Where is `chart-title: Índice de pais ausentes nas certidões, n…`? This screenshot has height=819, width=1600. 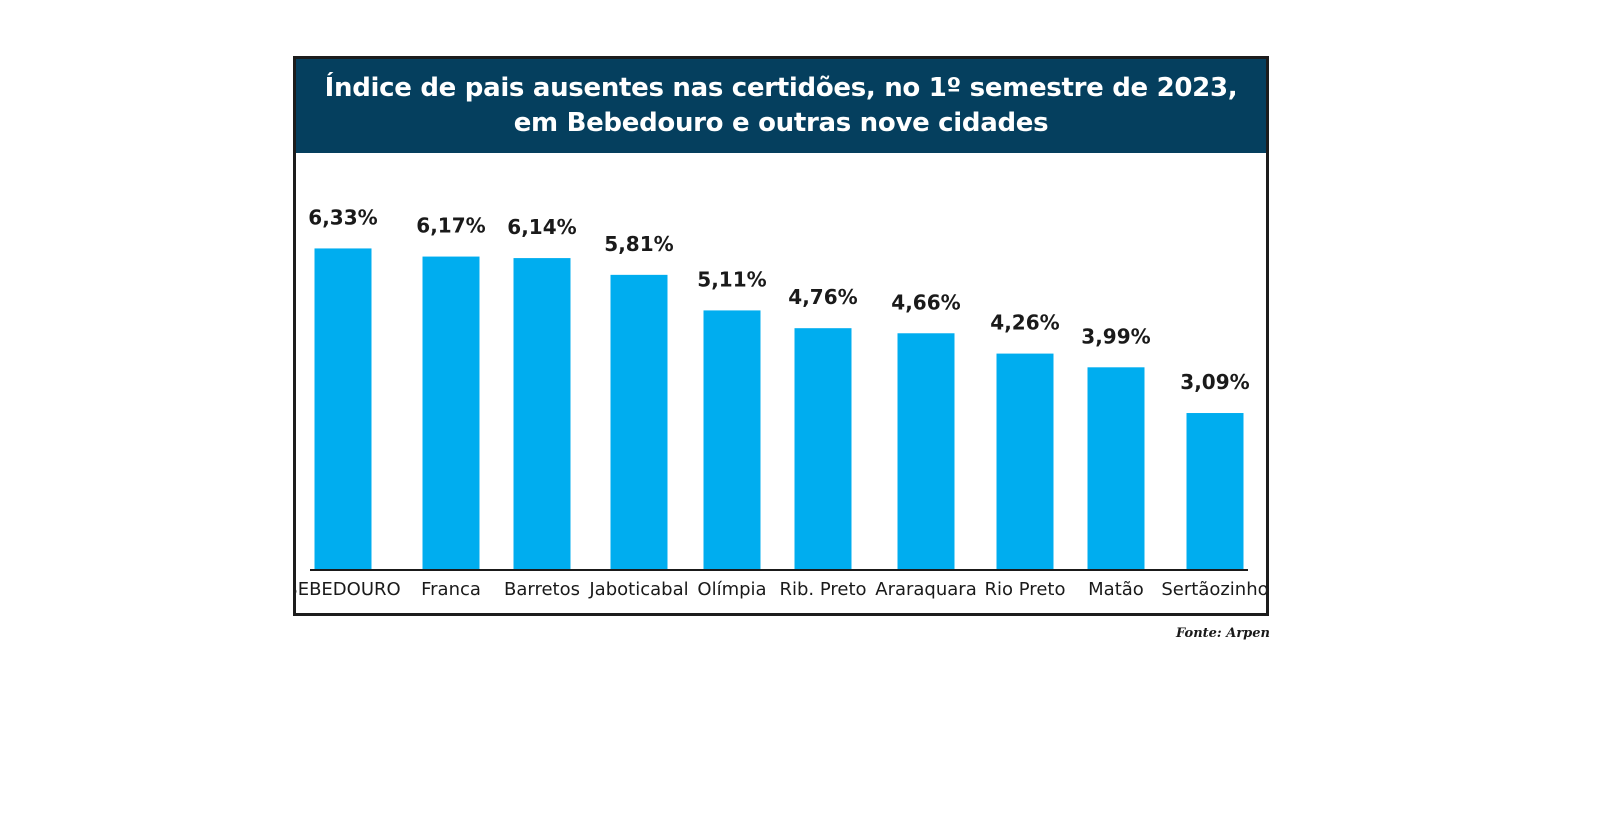 chart-title: Índice de pais ausentes nas certidões, n… is located at coordinates (781, 106).